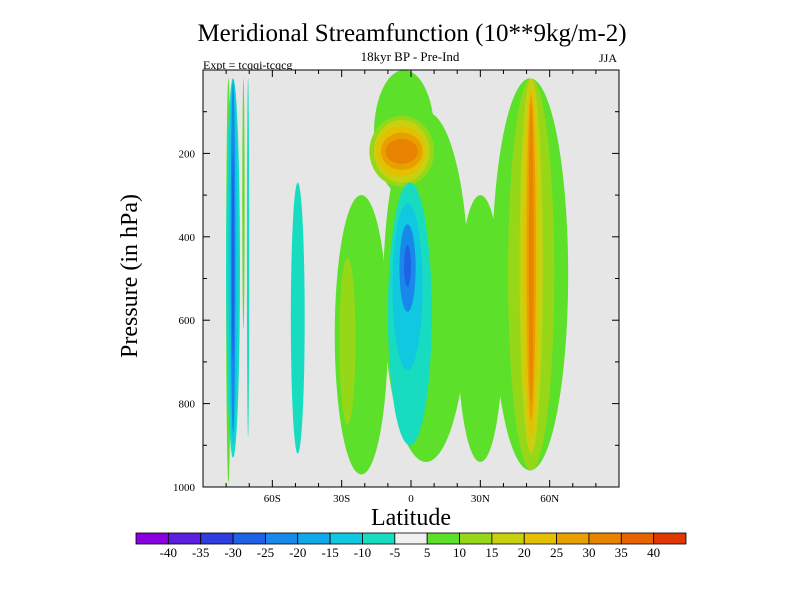 The width and height of the screenshot is (800, 600). Describe the element at coordinates (411, 499) in the screenshot. I see `x-tick-label: 0` at that location.